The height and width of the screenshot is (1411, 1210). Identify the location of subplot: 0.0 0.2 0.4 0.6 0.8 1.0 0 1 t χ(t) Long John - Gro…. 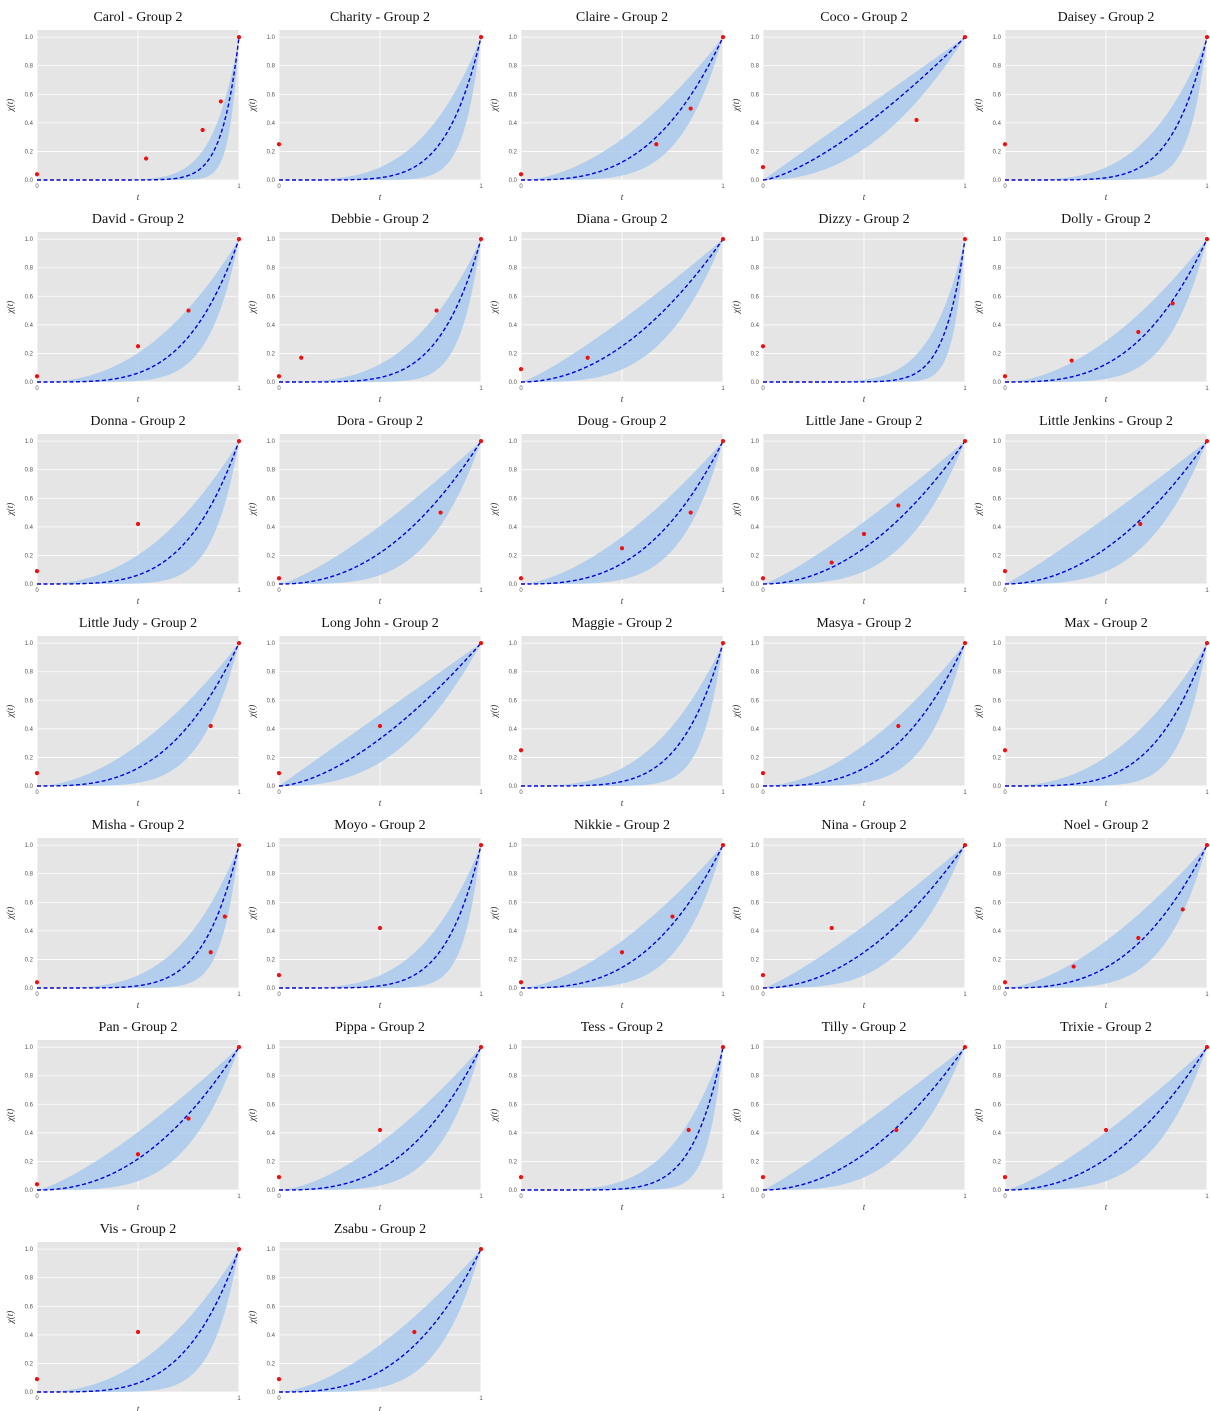
(365, 712).